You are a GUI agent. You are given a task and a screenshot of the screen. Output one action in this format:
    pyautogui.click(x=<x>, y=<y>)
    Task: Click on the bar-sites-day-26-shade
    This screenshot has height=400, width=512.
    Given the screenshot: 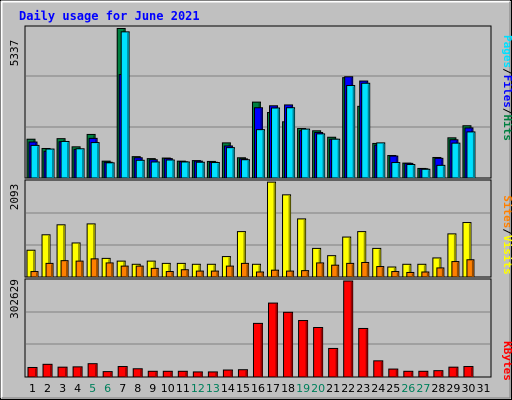 What is the action you would take?
    pyautogui.click(x=412, y=275)
    